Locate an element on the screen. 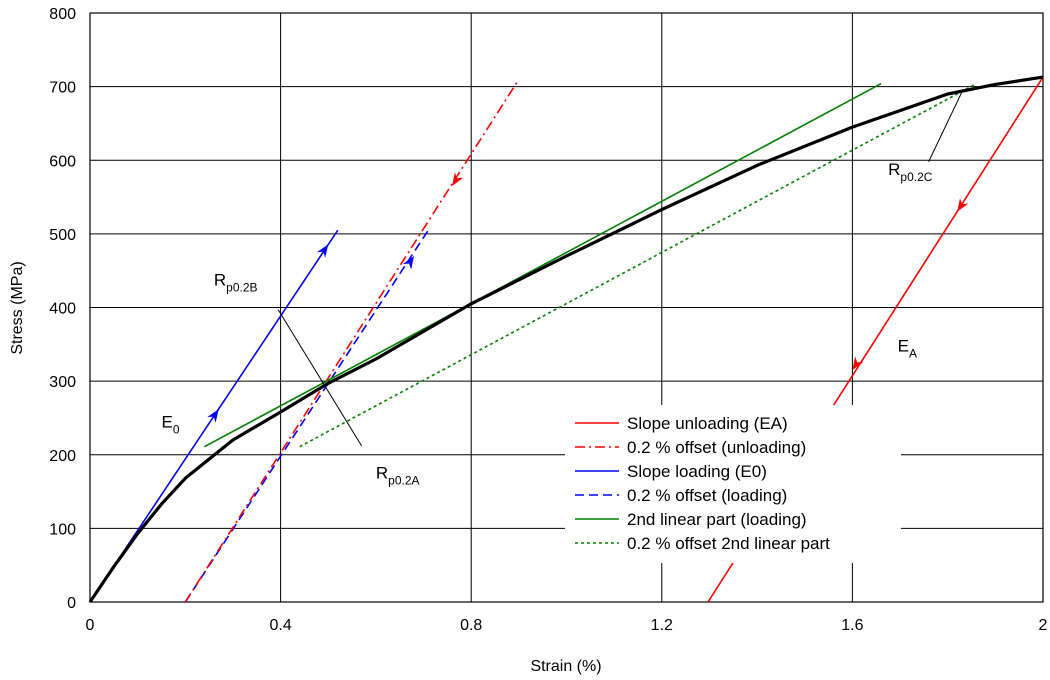  legend-item: Slope unloading (EA) is located at coordinates (681, 423).